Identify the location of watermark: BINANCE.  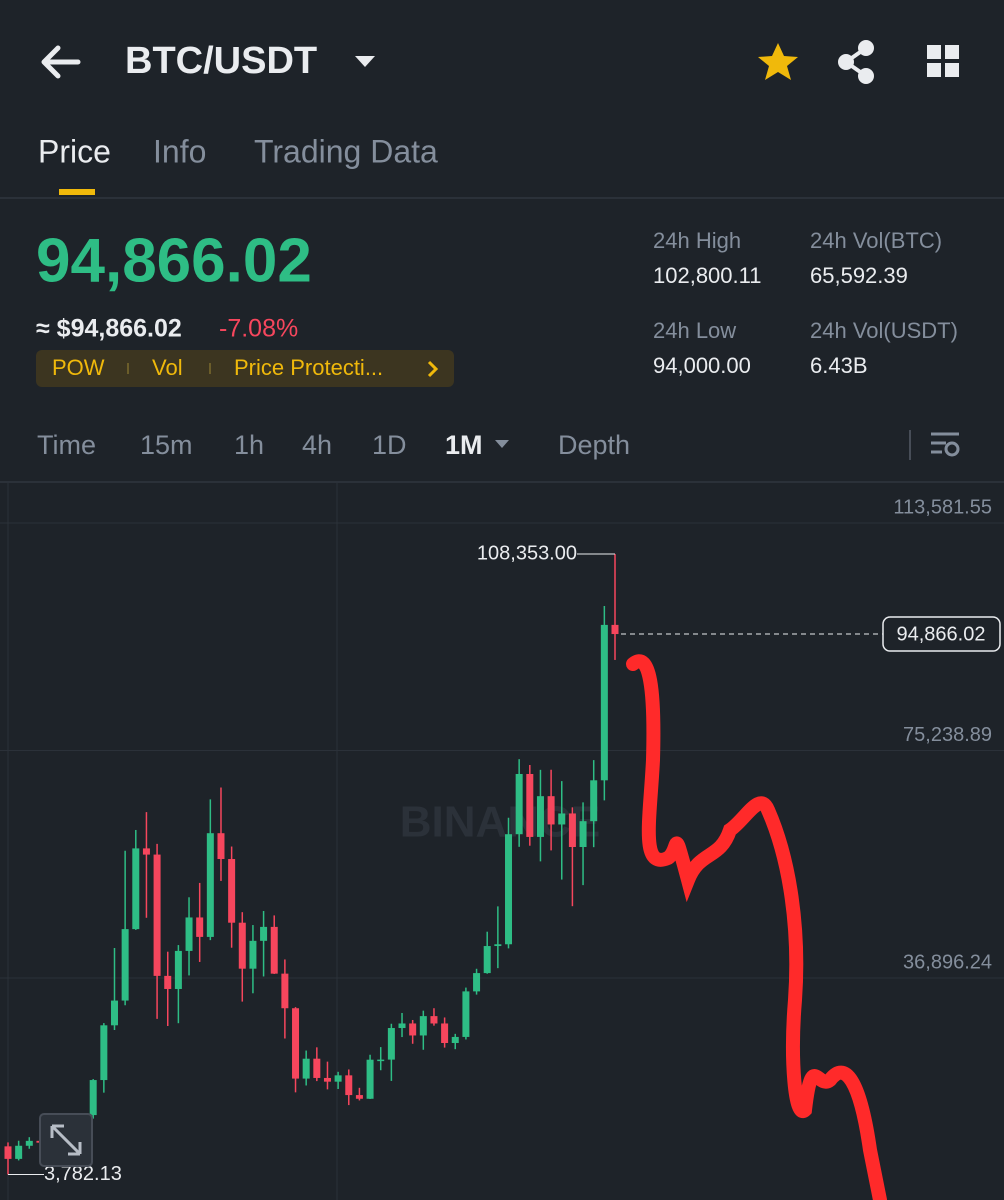
(500, 822).